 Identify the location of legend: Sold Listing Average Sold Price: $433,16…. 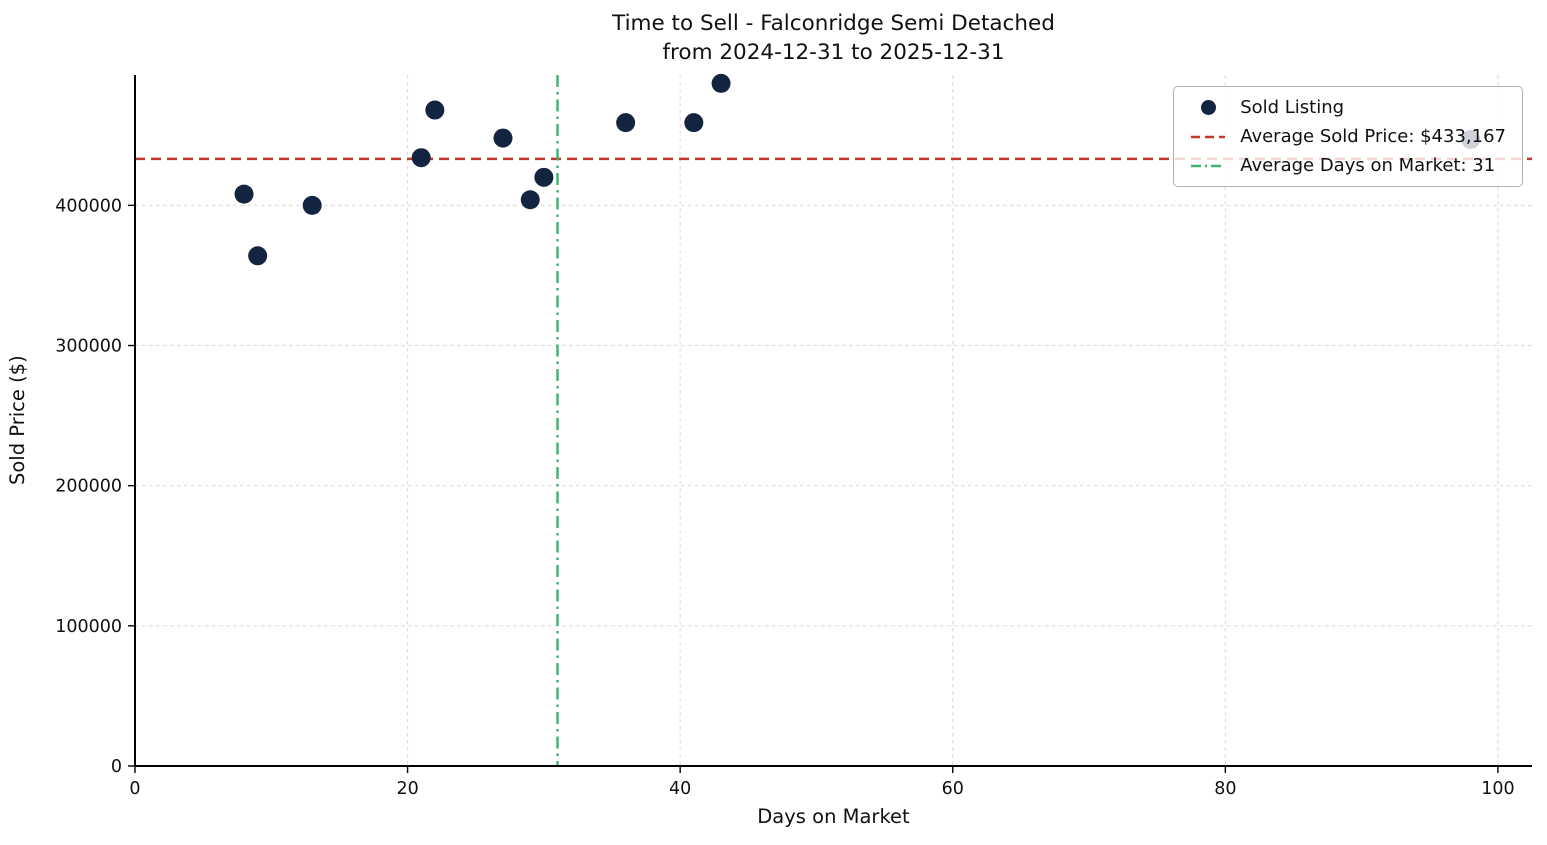
(1348, 136).